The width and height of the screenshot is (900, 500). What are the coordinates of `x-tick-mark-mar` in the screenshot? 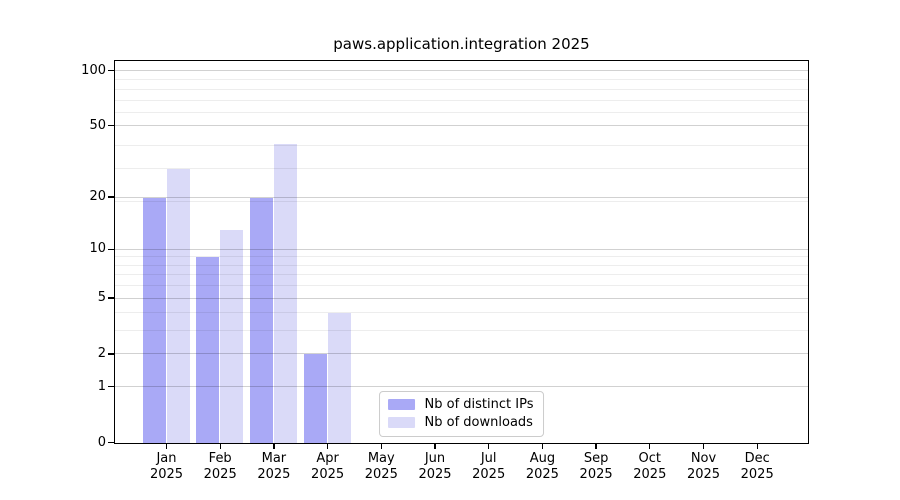 It's located at (274, 446).